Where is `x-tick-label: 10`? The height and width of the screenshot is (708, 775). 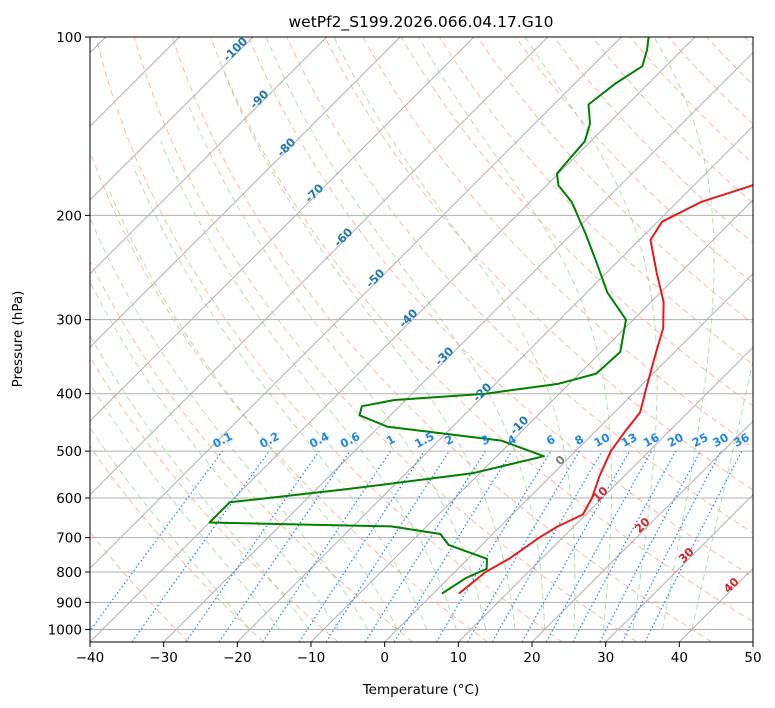 x-tick-label: 10 is located at coordinates (458, 658).